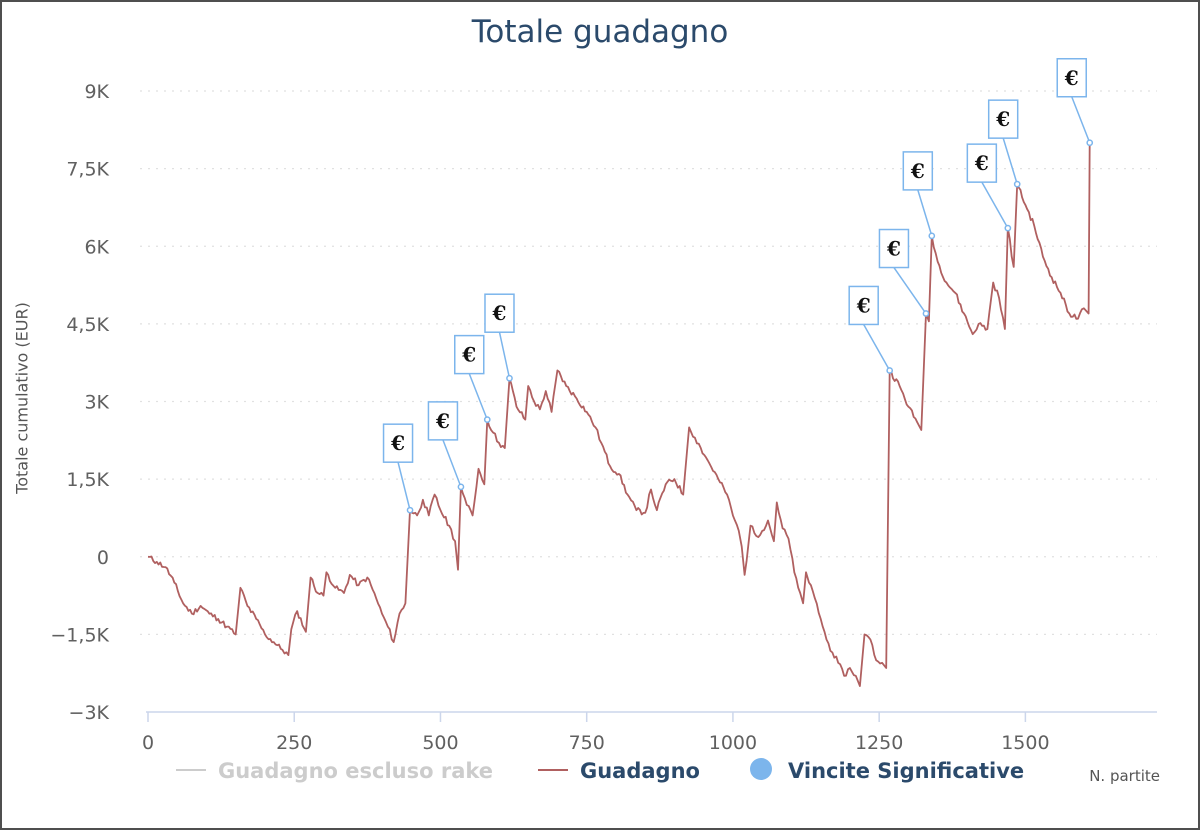  Describe the element at coordinates (96, 92) in the screenshot. I see `y-tick-label: 9K` at that location.